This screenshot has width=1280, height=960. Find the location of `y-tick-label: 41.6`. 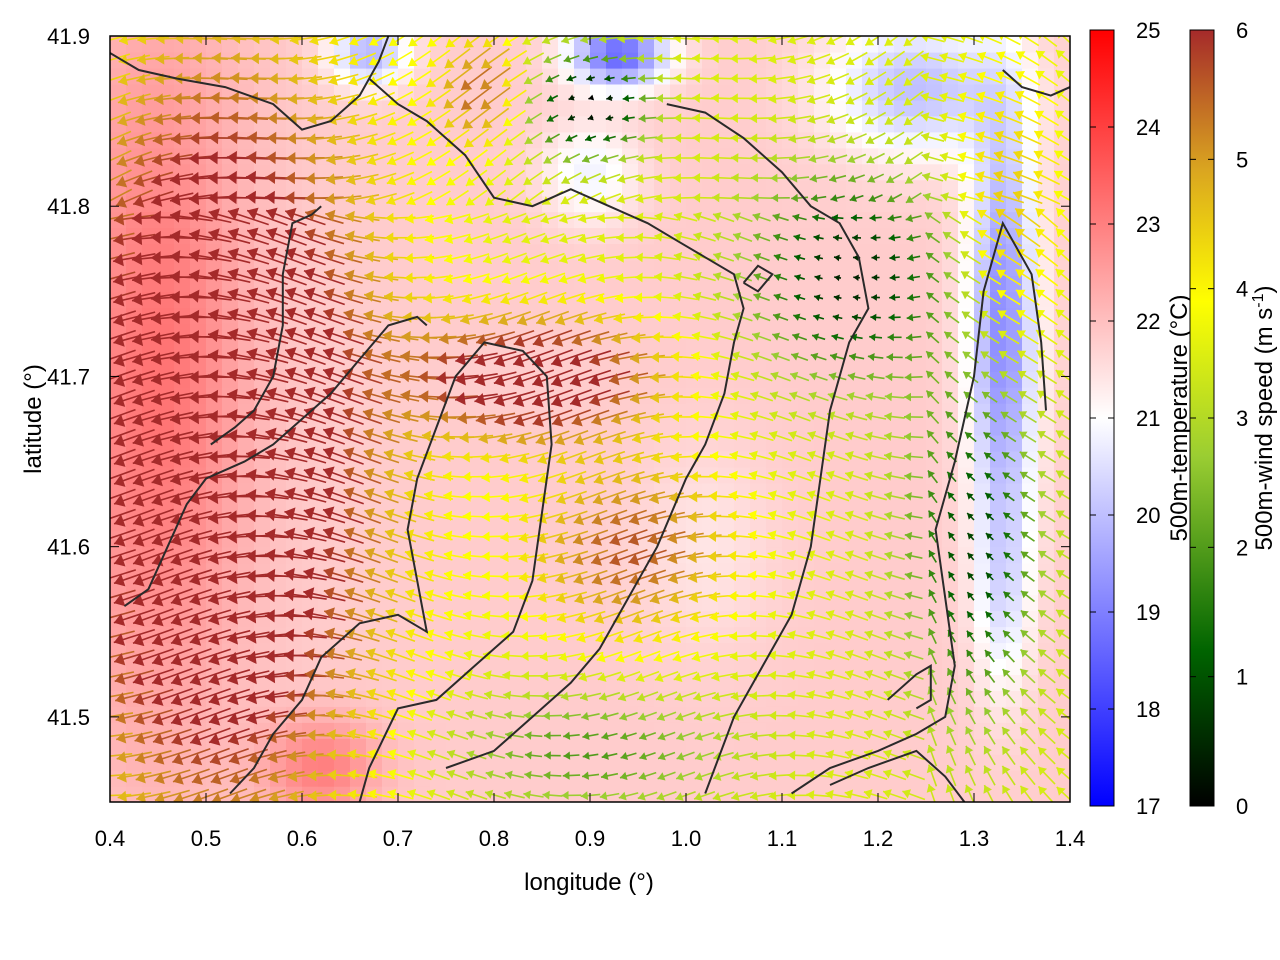

y-tick-label: 41.6 is located at coordinates (68, 547).